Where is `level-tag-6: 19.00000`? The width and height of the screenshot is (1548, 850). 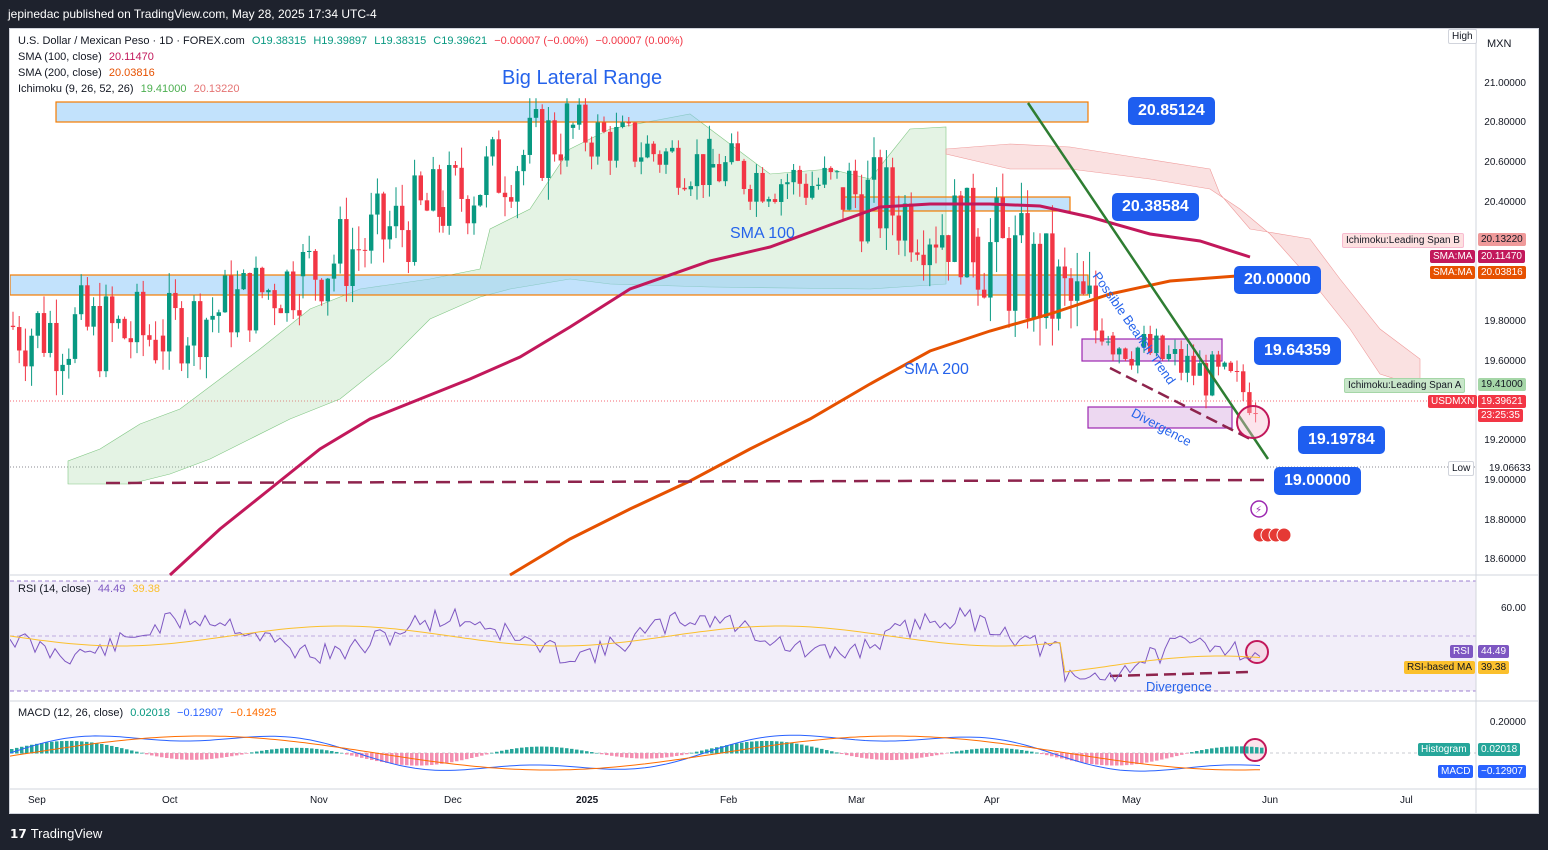
level-tag-6: 19.00000 is located at coordinates (1317, 481).